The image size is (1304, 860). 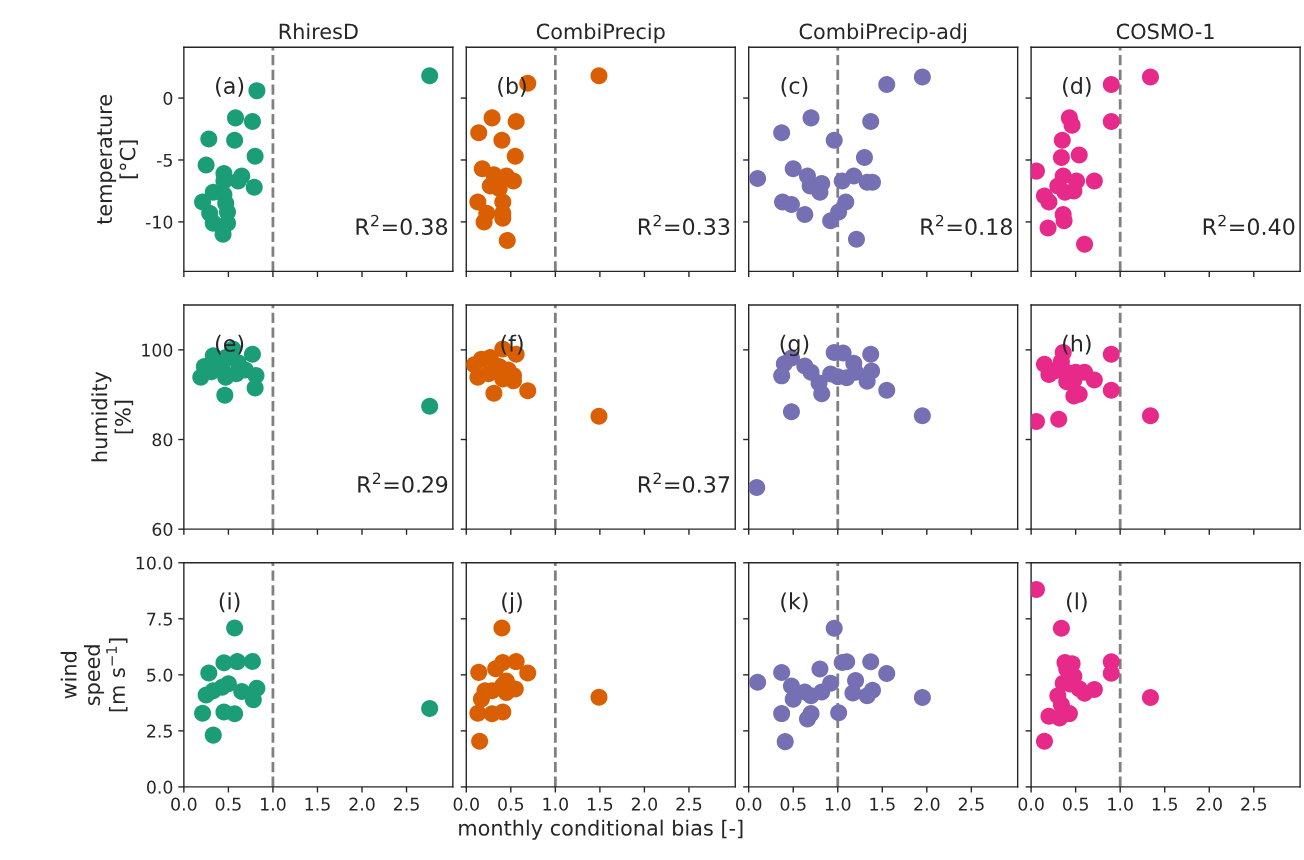 What do you see at coordinates (154, 563) in the screenshot?
I see `y-tick-label: 10.0` at bounding box center [154, 563].